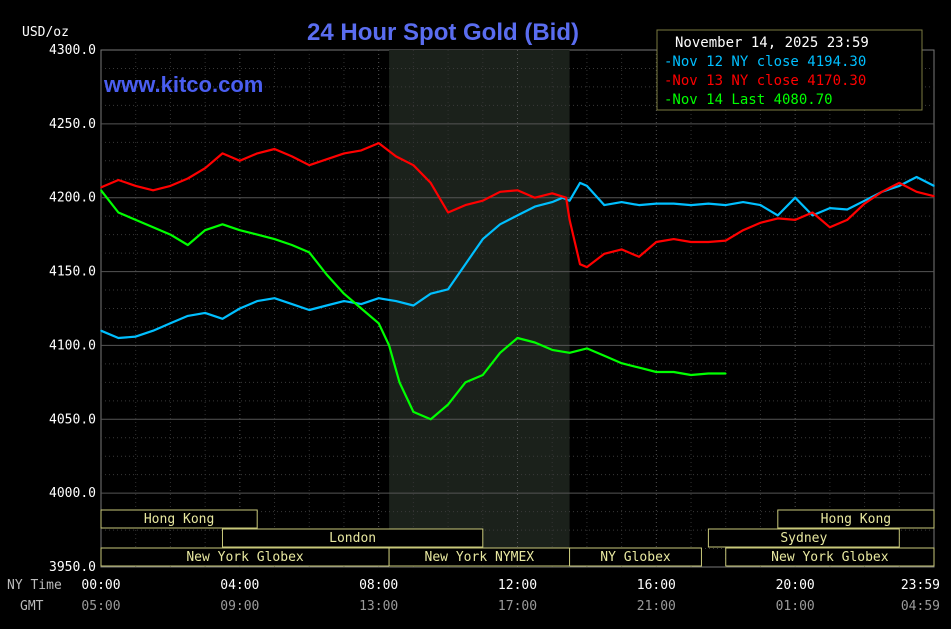  I want to click on session-hong-kong: Hong Kong, so click(856, 519).